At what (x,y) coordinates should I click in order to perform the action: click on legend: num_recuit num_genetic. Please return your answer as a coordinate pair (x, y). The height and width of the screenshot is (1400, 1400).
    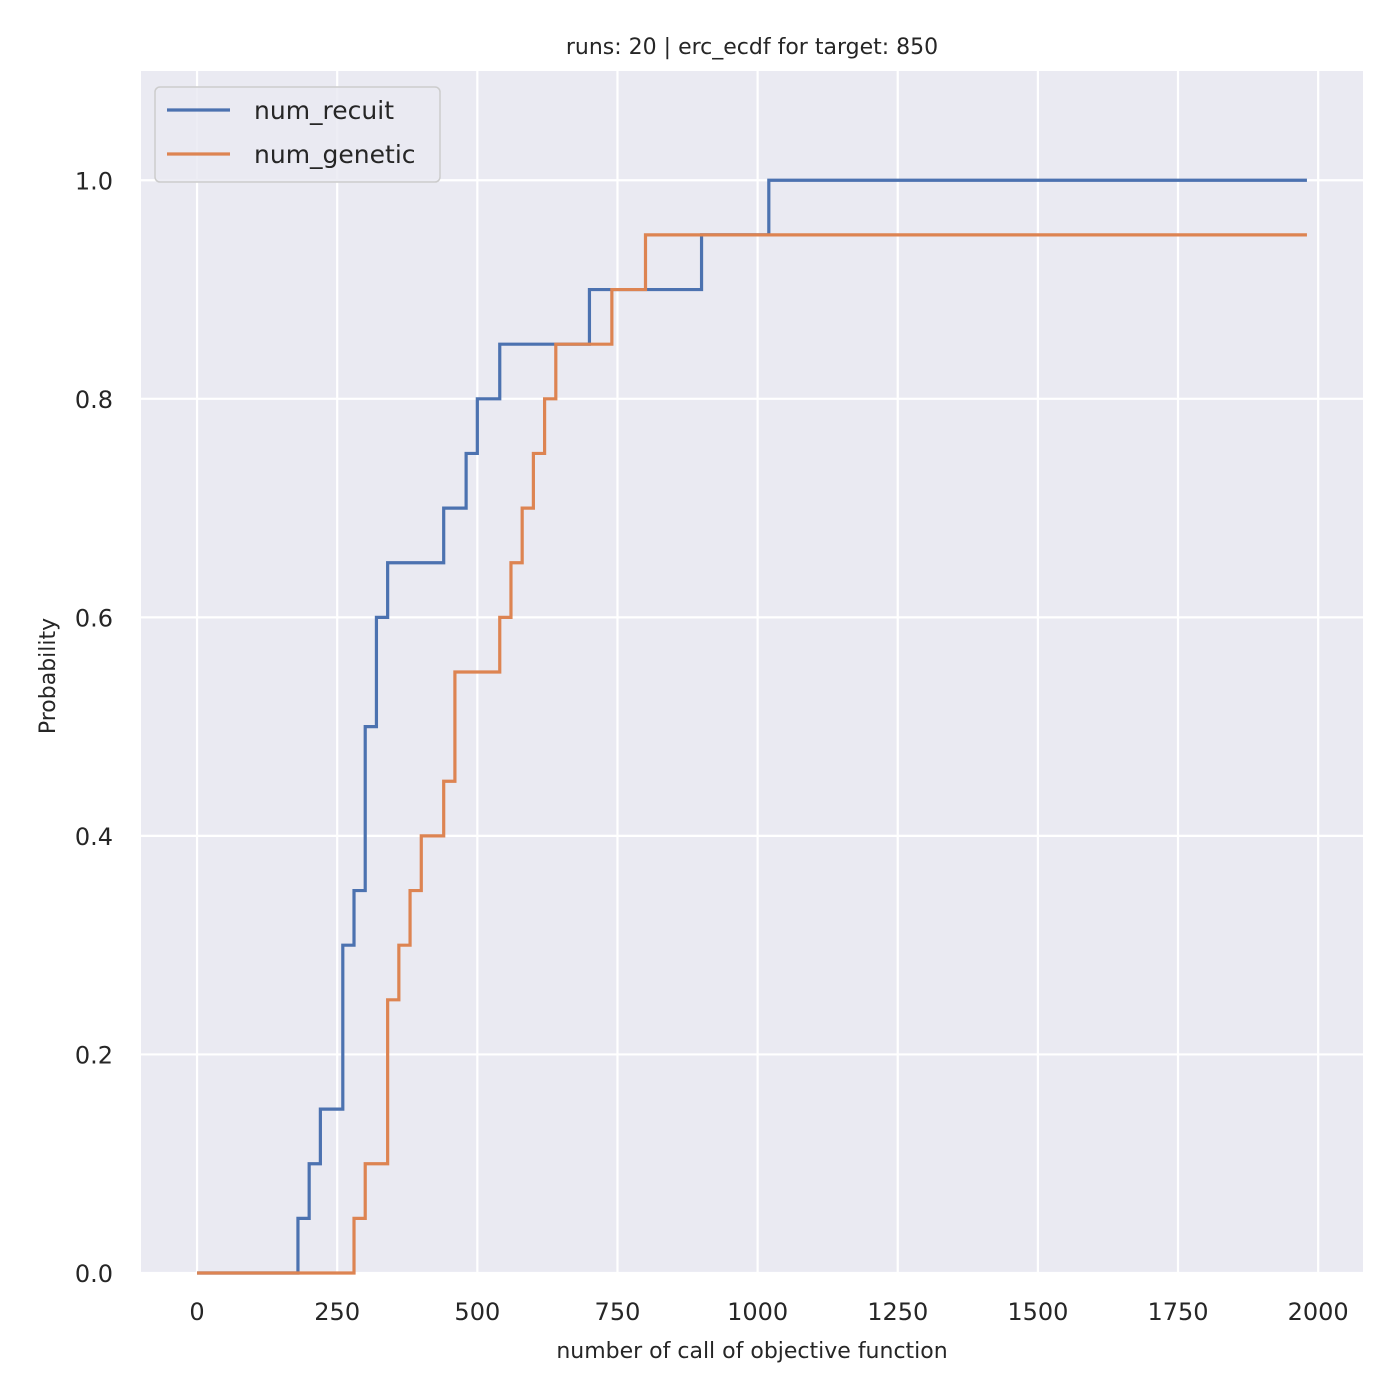
    Looking at the image, I should click on (297, 134).